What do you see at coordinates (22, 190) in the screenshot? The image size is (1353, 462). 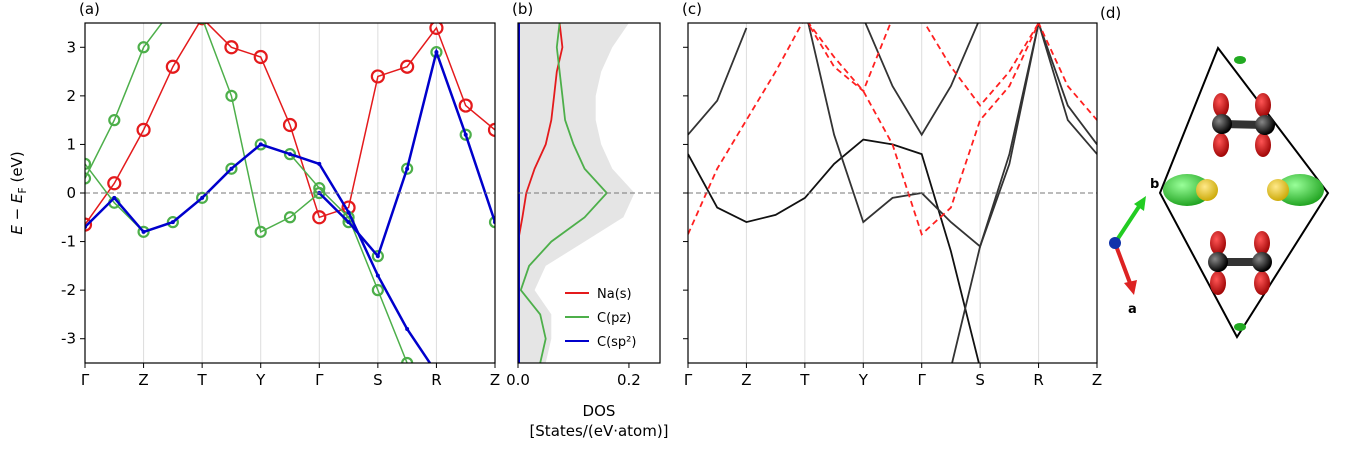 I see `y-label-sub: F` at bounding box center [22, 190].